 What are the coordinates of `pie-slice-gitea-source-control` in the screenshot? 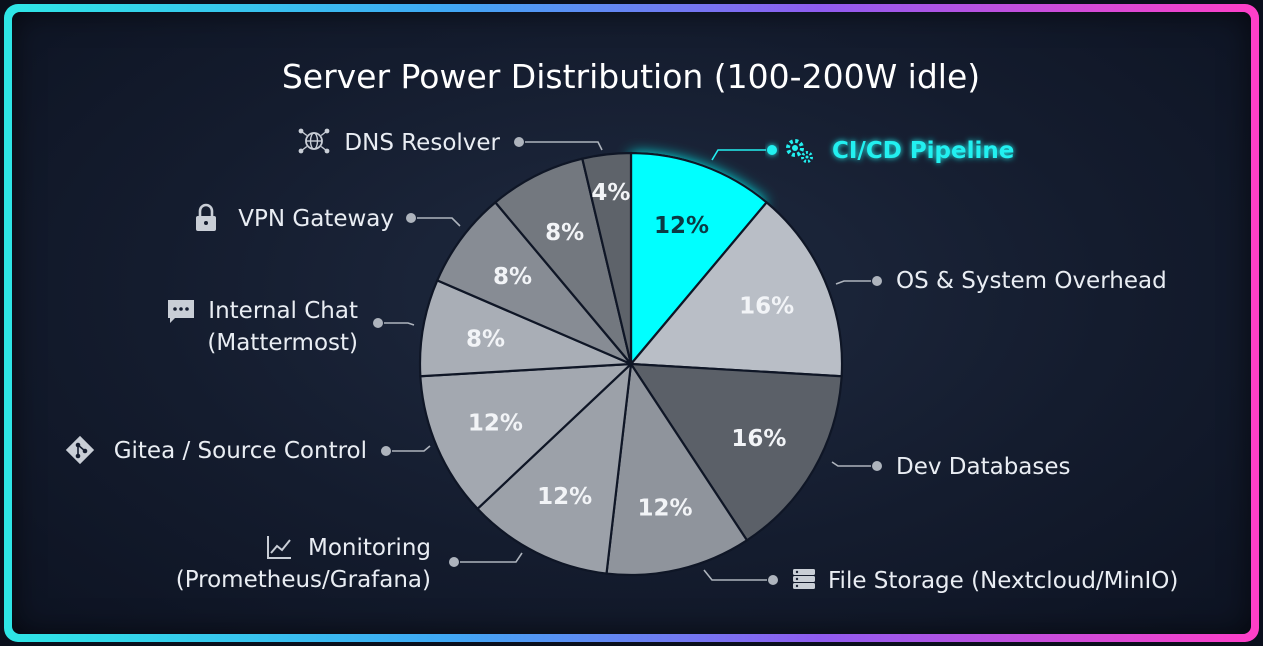 It's located at (526, 436).